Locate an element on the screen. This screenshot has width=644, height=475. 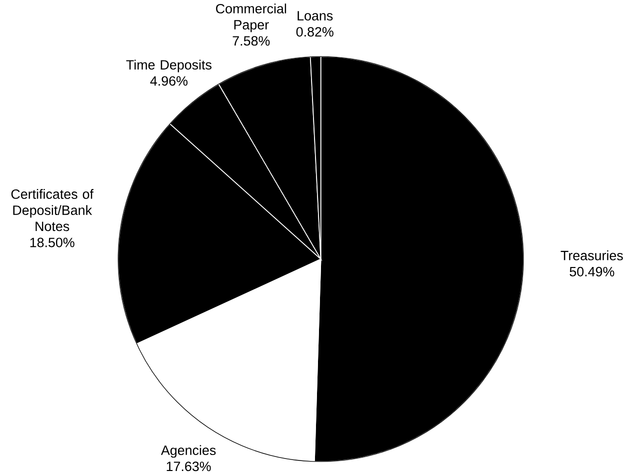
data-label: 4.96% is located at coordinates (169, 81).